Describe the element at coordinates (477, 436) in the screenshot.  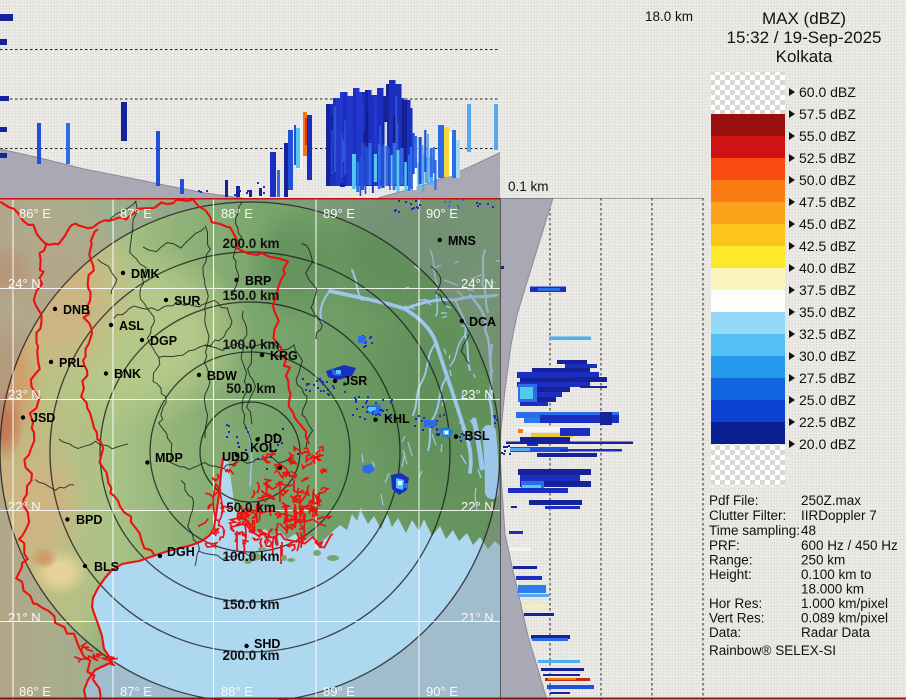
I see `svg-text: BSL` at that location.